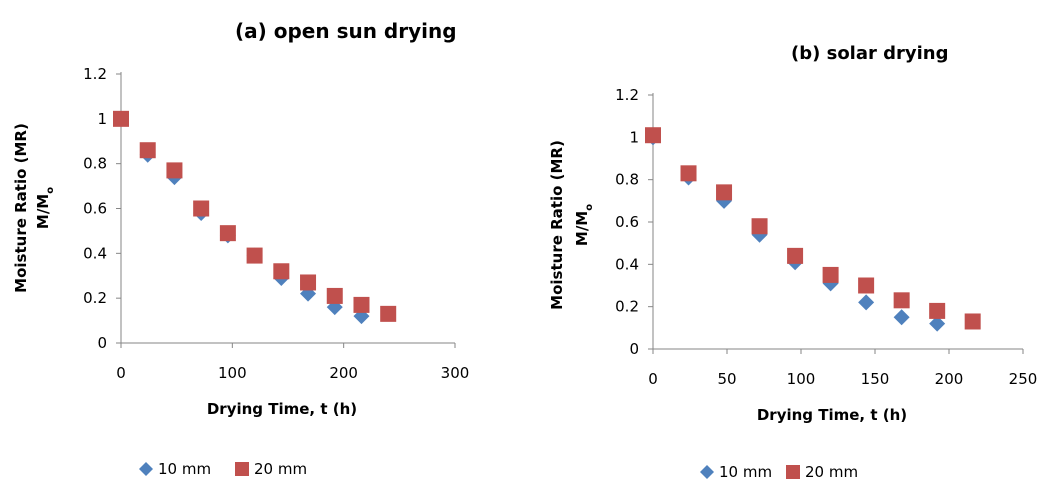 This screenshot has width=1052, height=488. What do you see at coordinates (726, 379) in the screenshot?
I see `x-tick-label: 50` at bounding box center [726, 379].